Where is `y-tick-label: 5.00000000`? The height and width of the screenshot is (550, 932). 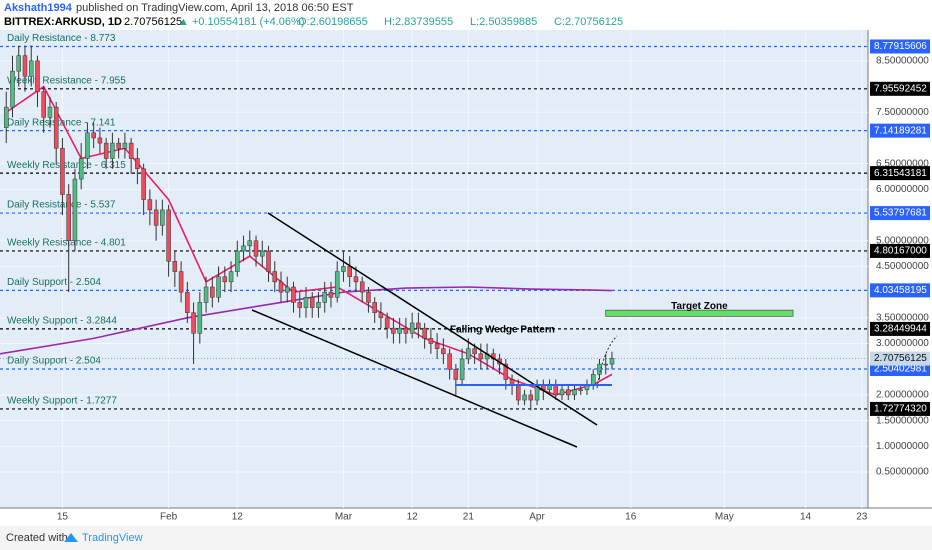 y-tick-label: 5.00000000 is located at coordinates (902, 240).